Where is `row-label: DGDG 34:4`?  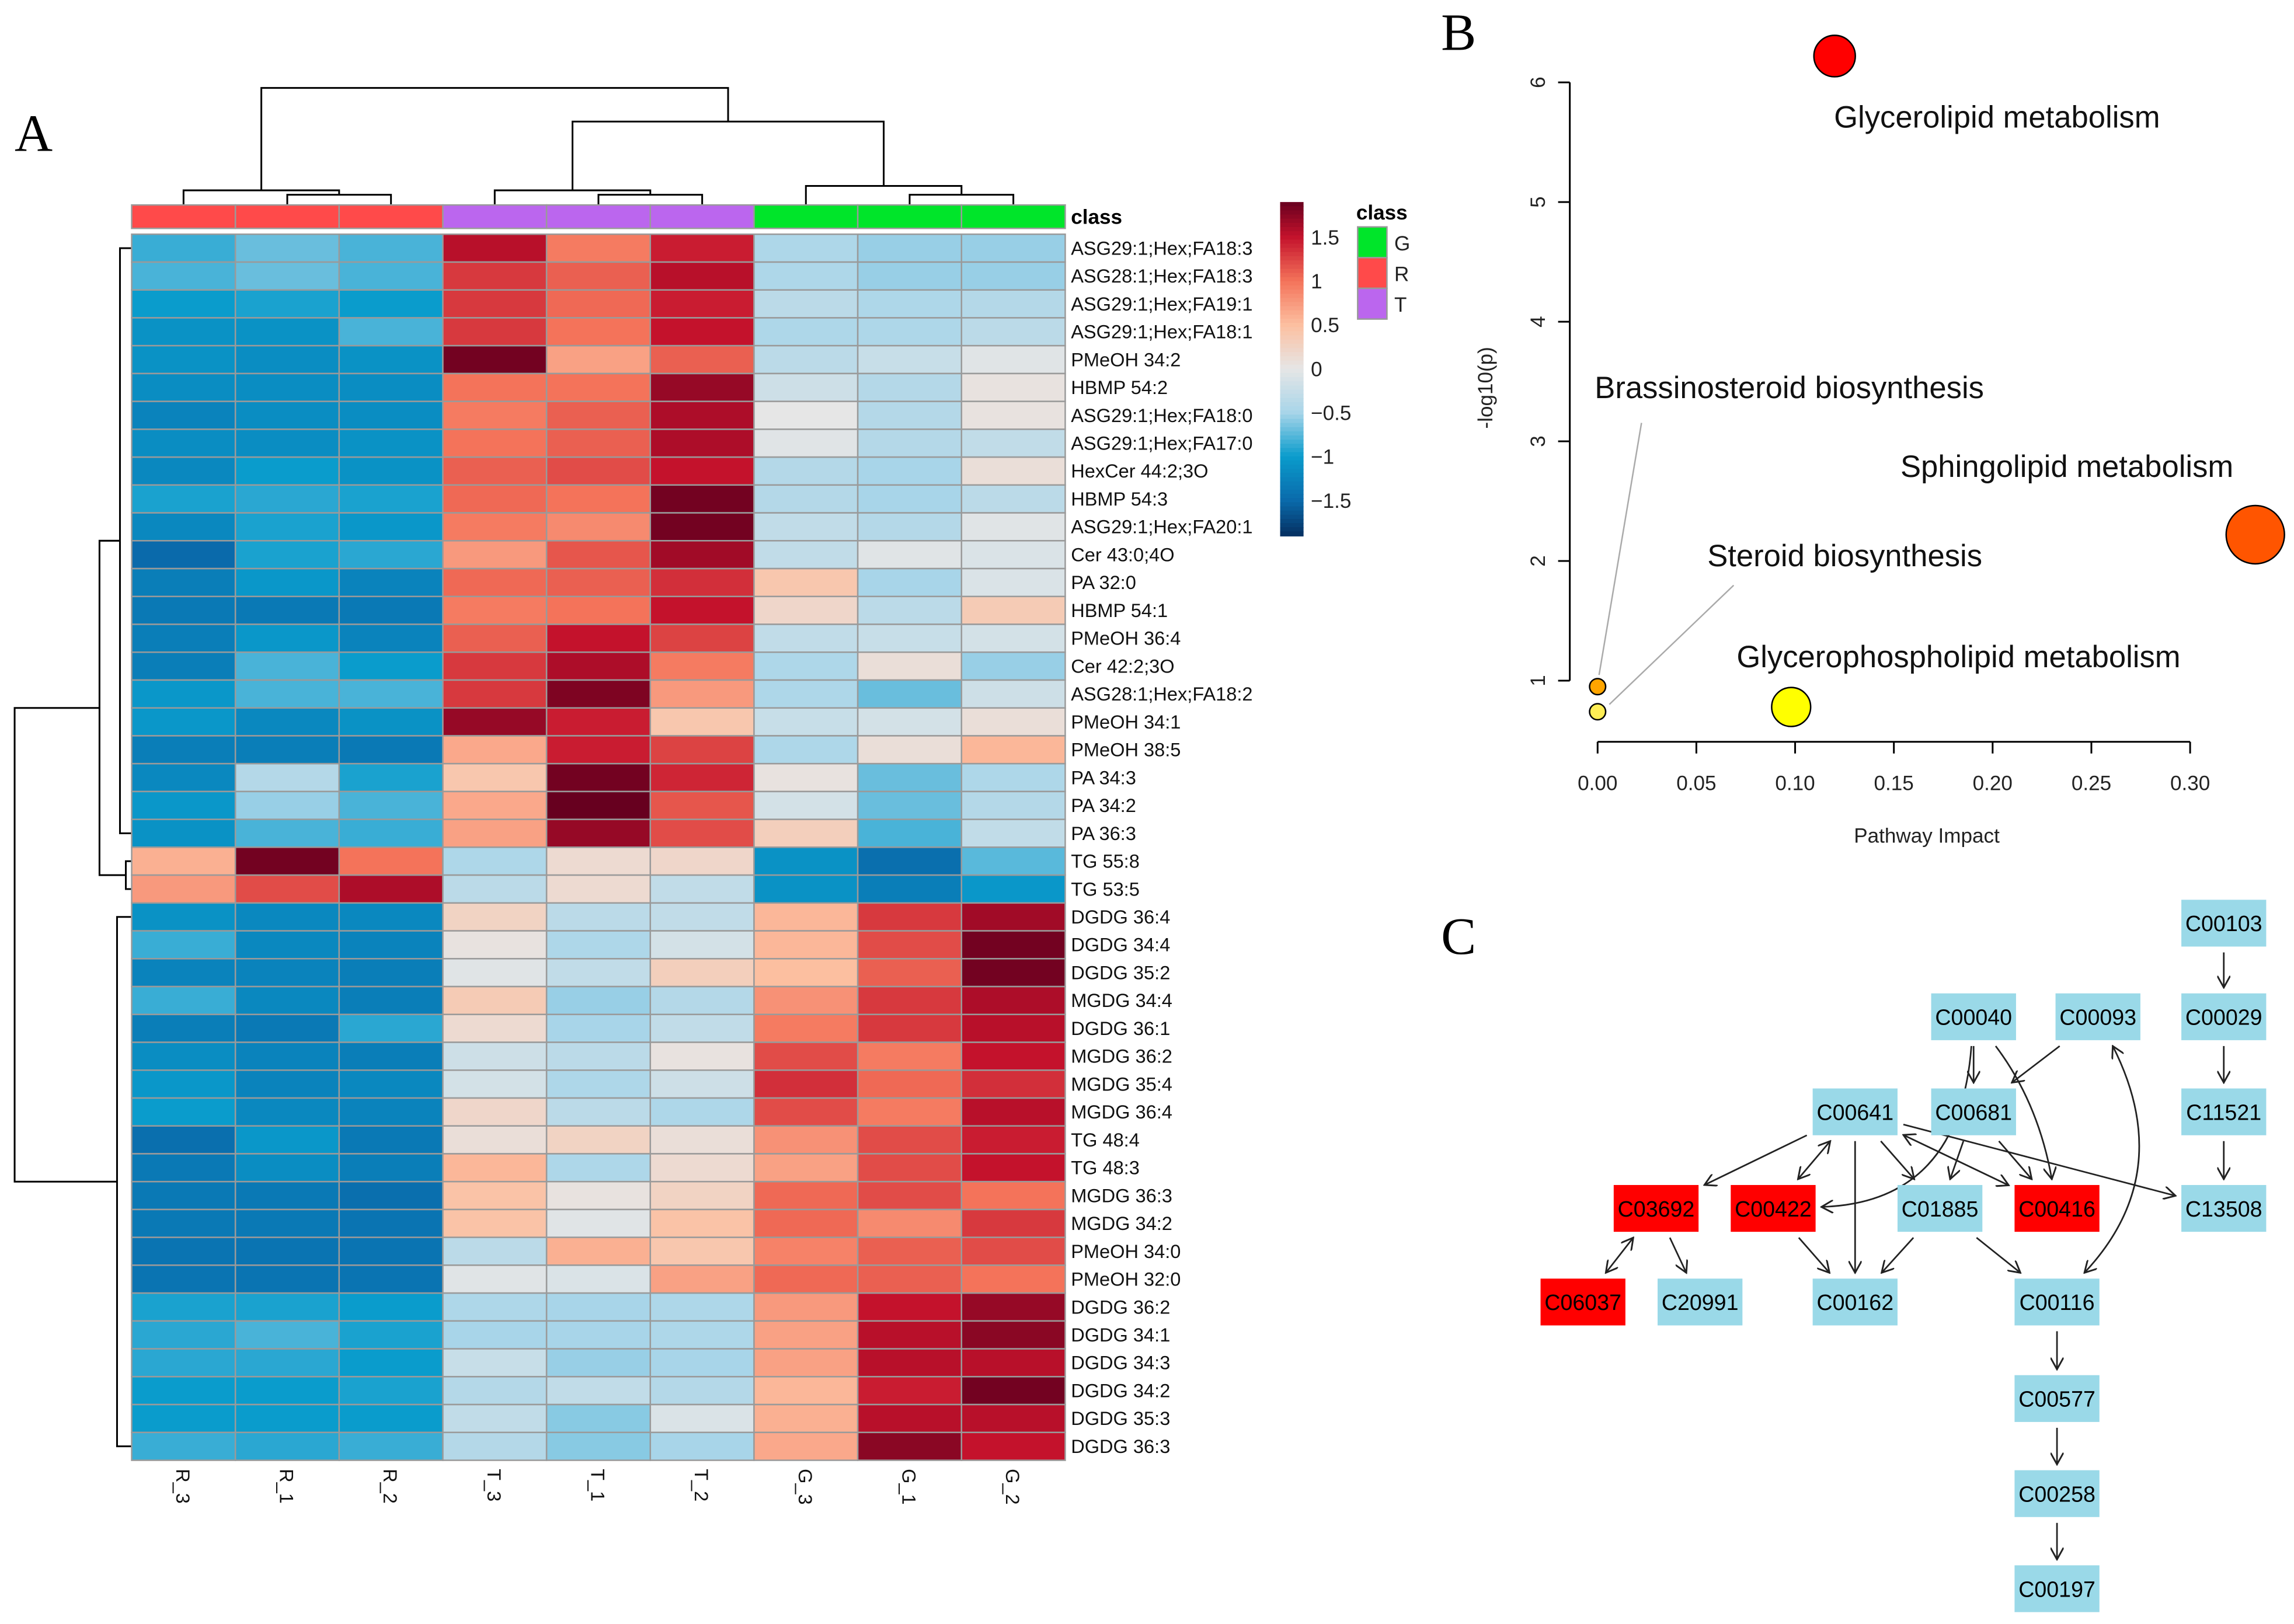
row-label: DGDG 34:4 is located at coordinates (1120, 945).